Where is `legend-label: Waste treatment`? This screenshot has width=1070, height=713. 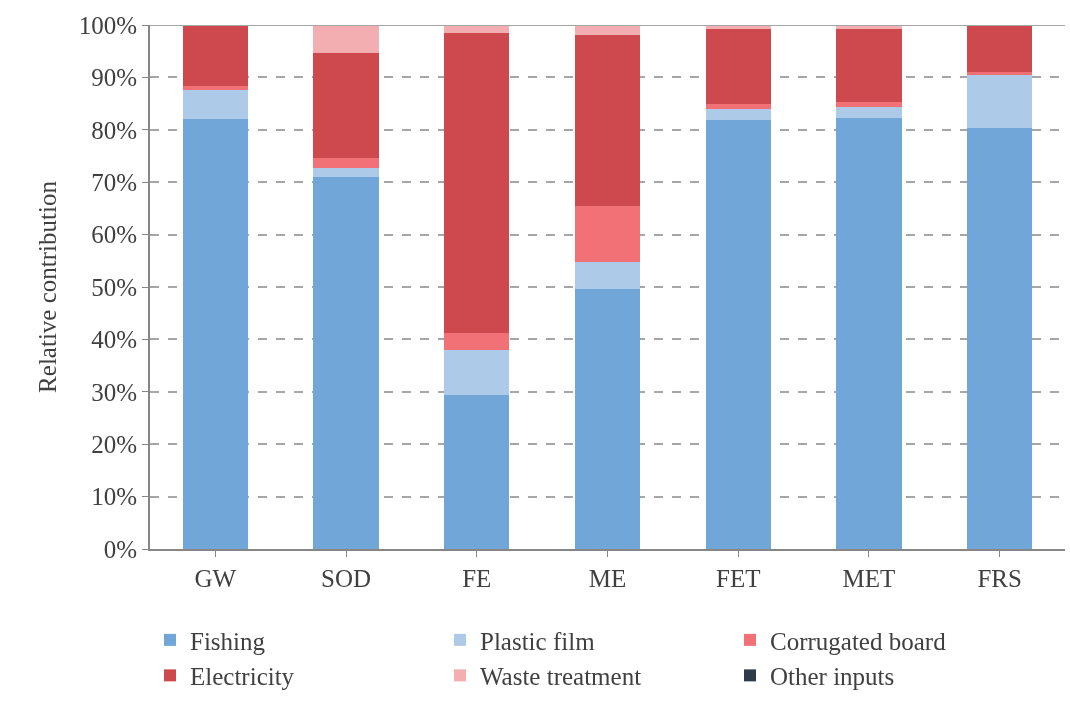
legend-label: Waste treatment is located at coordinates (561, 677).